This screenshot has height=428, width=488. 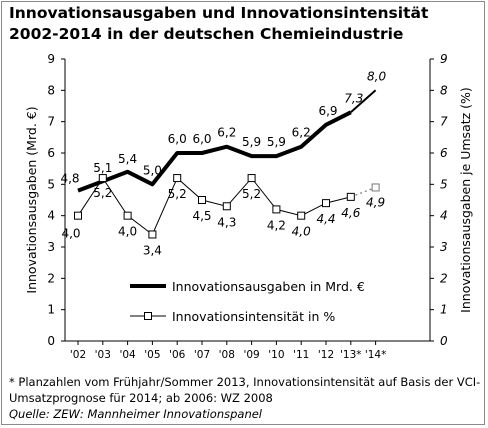 I want to click on y-tick-label-left: 2, so click(x=51, y=278).